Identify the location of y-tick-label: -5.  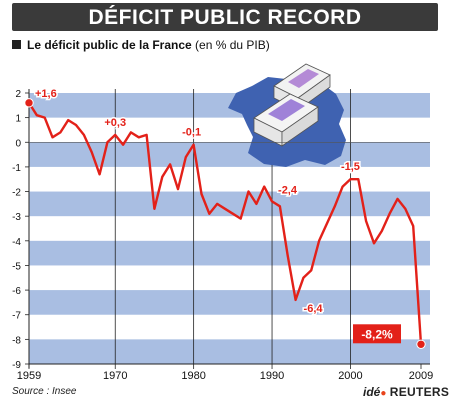
(16, 266).